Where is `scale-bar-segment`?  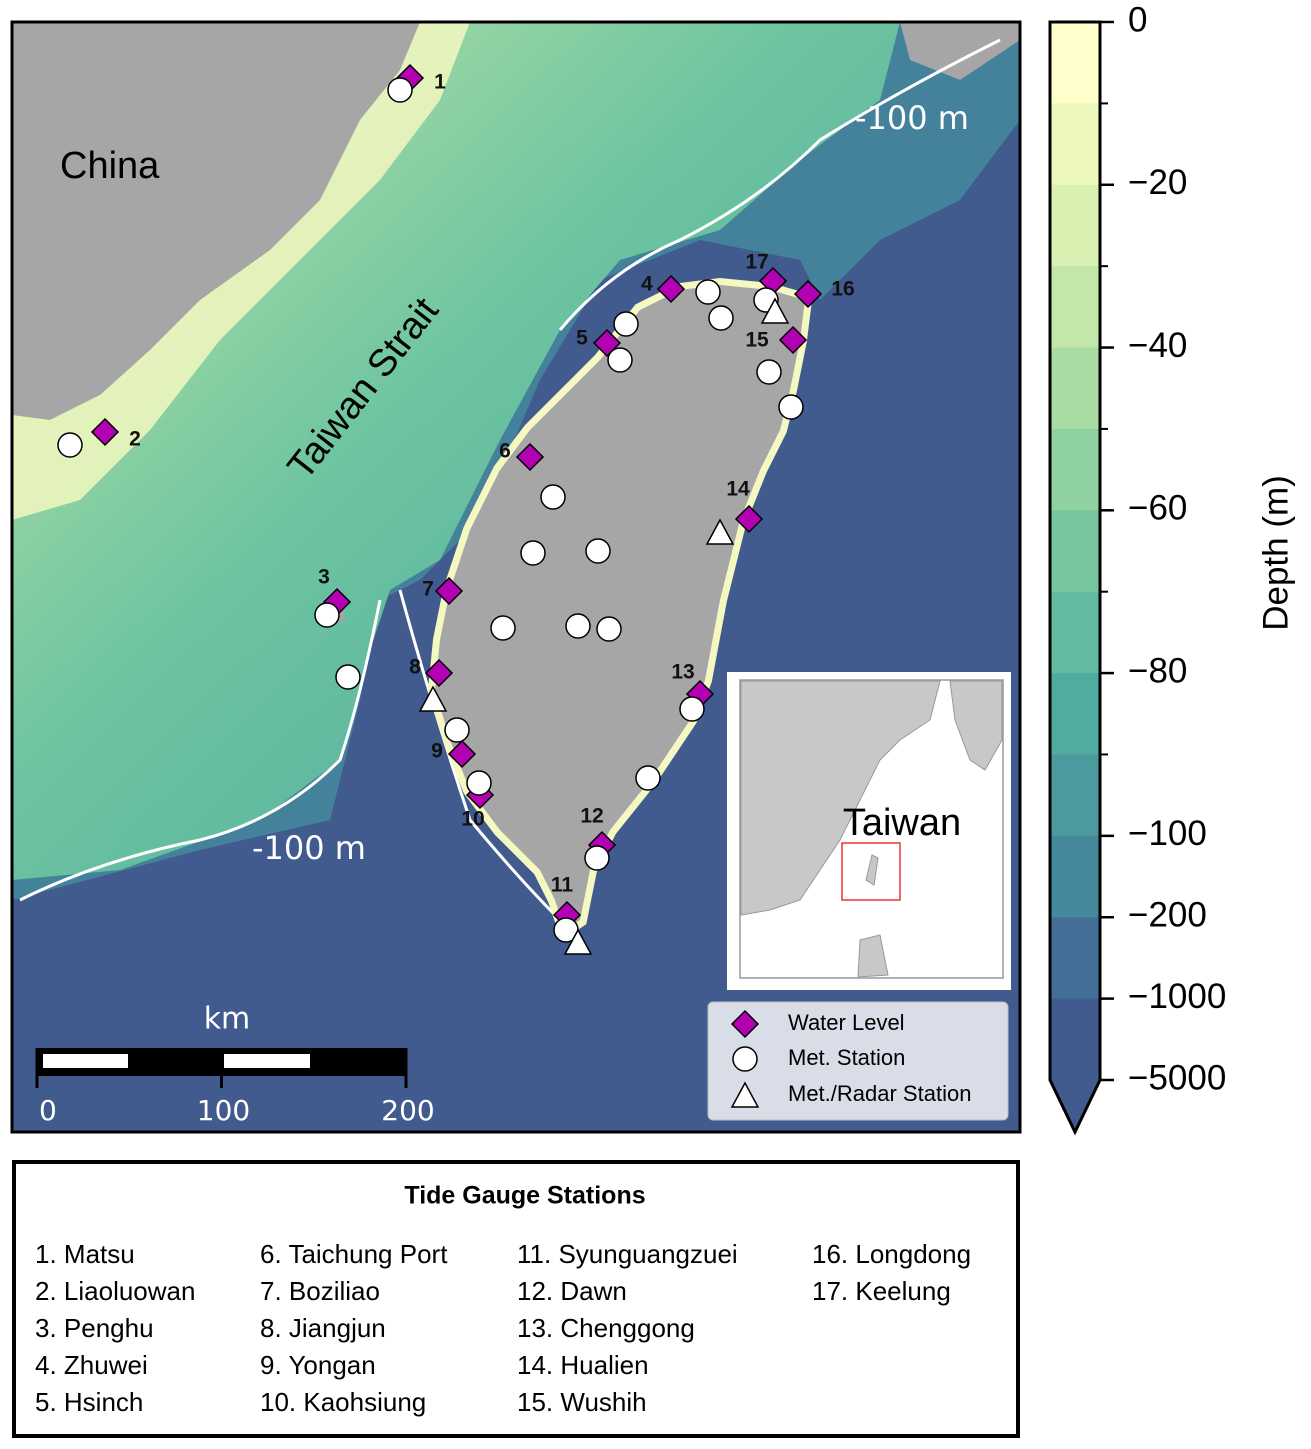 scale-bar-segment is located at coordinates (267, 1061).